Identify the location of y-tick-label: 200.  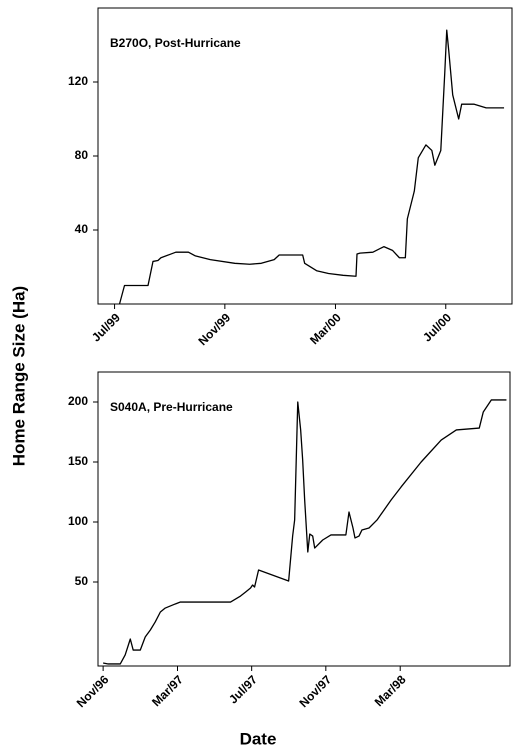
(78, 401).